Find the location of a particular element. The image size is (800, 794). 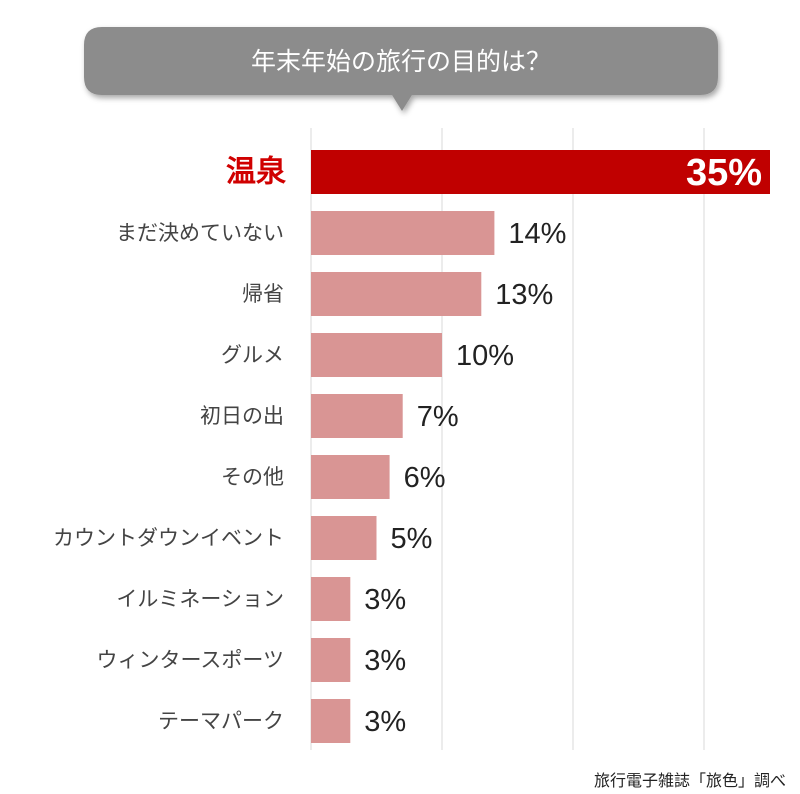

value-label-8: 3% is located at coordinates (385, 600).